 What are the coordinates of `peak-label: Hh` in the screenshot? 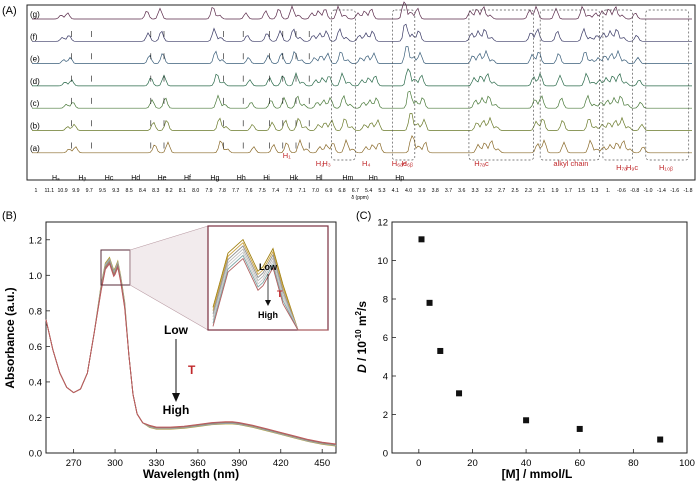 It's located at (241, 178).